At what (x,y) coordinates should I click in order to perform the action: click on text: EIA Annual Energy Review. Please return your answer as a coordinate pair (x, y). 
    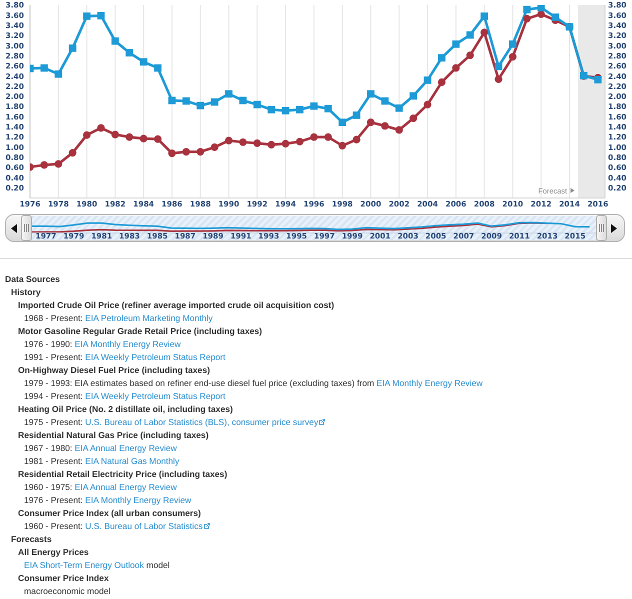
    Looking at the image, I should click on (125, 447).